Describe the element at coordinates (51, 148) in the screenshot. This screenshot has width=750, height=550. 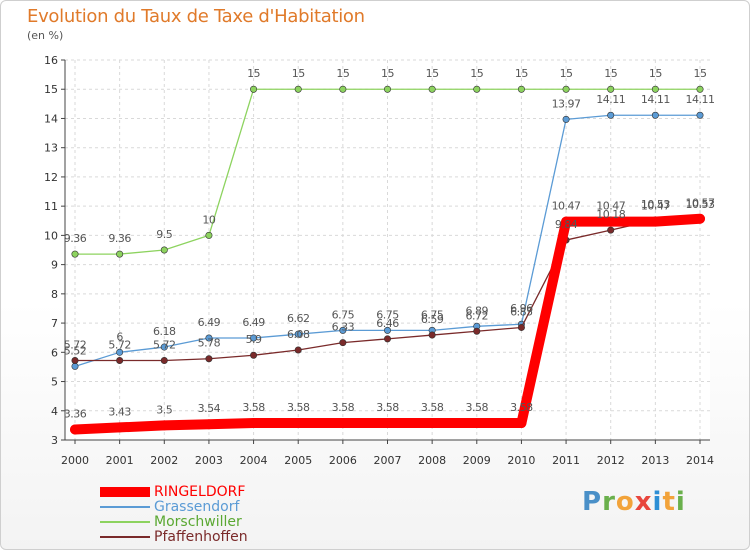
I see `y-tick-label: 13` at that location.